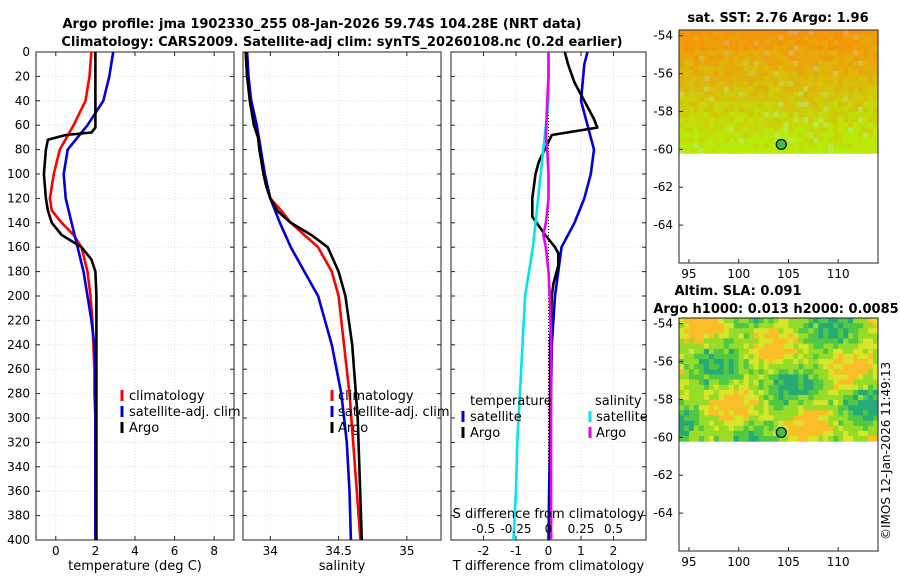 This screenshot has height=580, width=900. Describe the element at coordinates (549, 551) in the screenshot. I see `x-tick-label: 0` at that location.